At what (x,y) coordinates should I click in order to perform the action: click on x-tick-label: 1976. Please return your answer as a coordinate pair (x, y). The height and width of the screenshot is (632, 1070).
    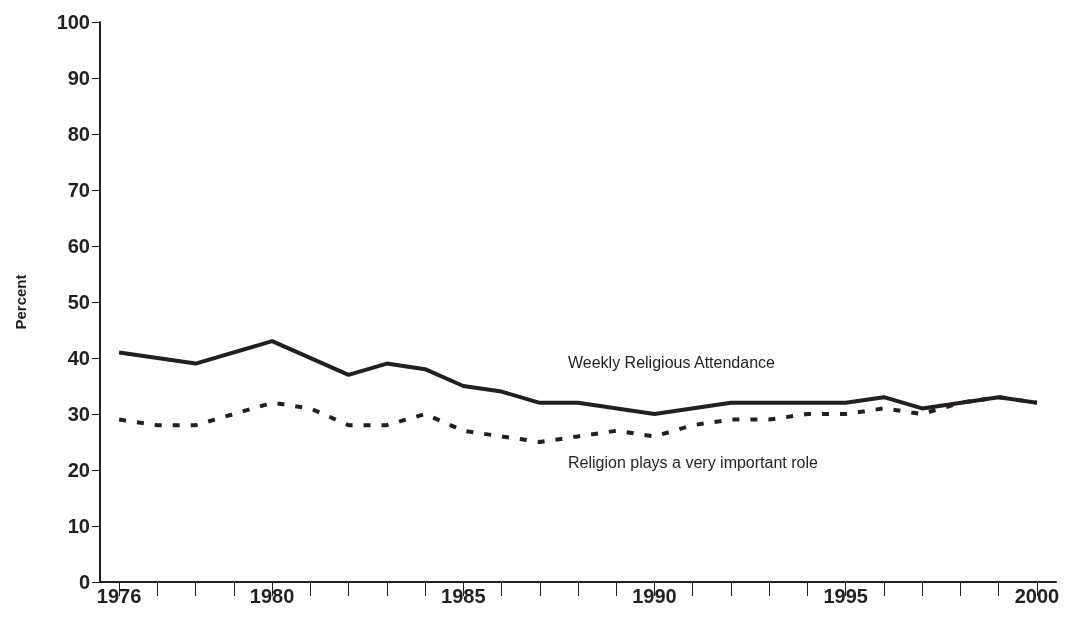
    Looking at the image, I should click on (119, 596).